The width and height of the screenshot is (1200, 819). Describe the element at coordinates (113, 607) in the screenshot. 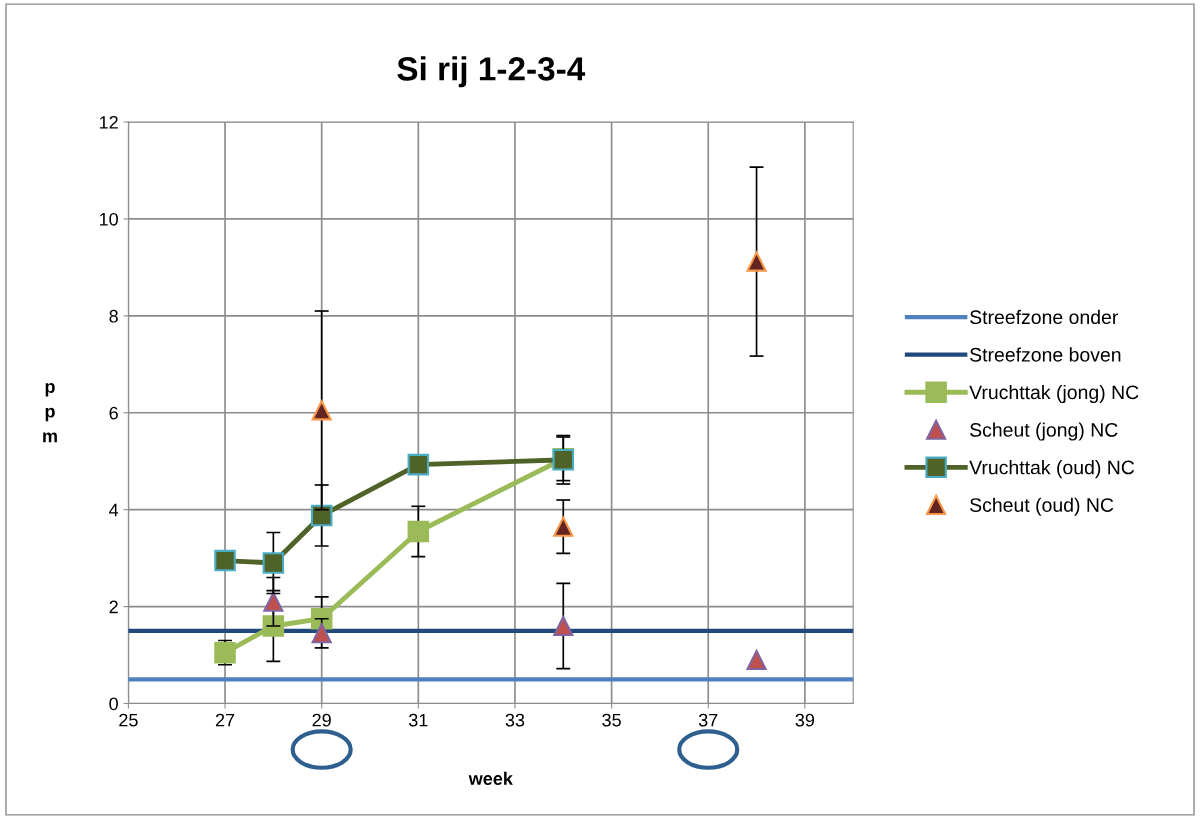

I see `y-tick-label: 2` at that location.